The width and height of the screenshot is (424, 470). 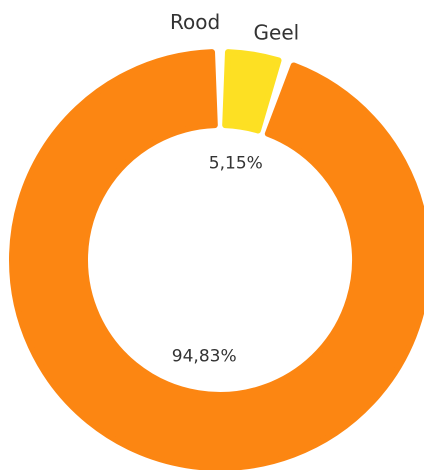 What do you see at coordinates (195, 22) in the screenshot?
I see `category-label: Rood` at bounding box center [195, 22].